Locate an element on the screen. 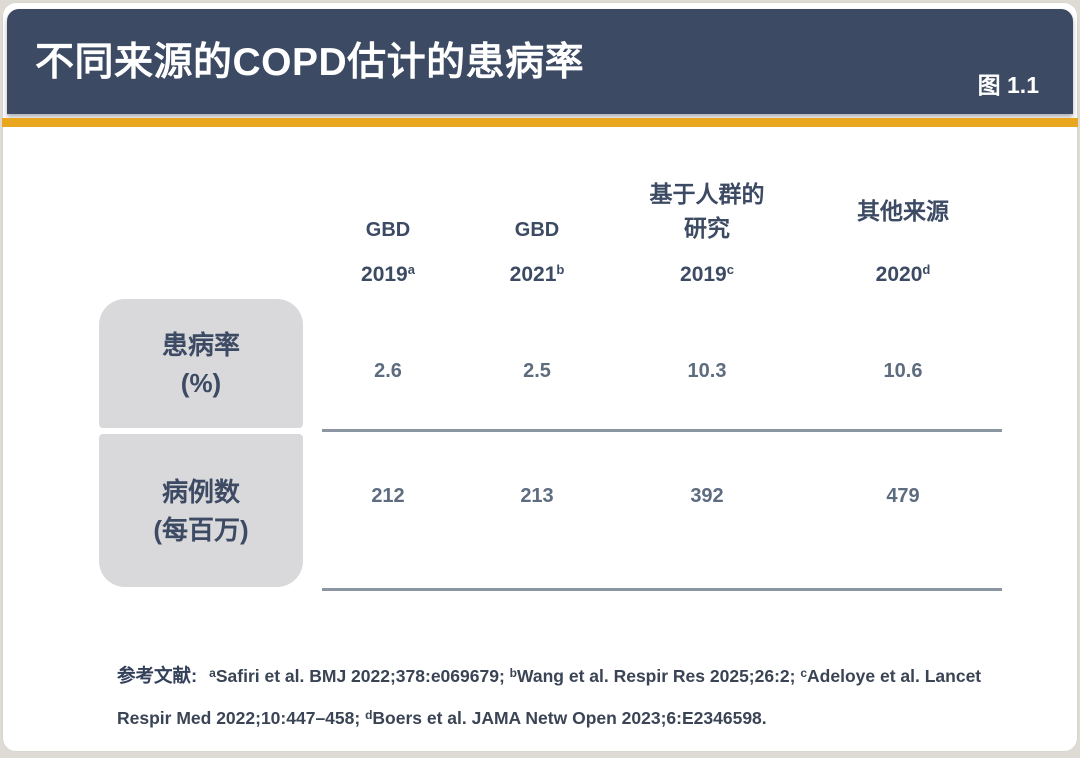  references-label: 参考文献: is located at coordinates (157, 675).